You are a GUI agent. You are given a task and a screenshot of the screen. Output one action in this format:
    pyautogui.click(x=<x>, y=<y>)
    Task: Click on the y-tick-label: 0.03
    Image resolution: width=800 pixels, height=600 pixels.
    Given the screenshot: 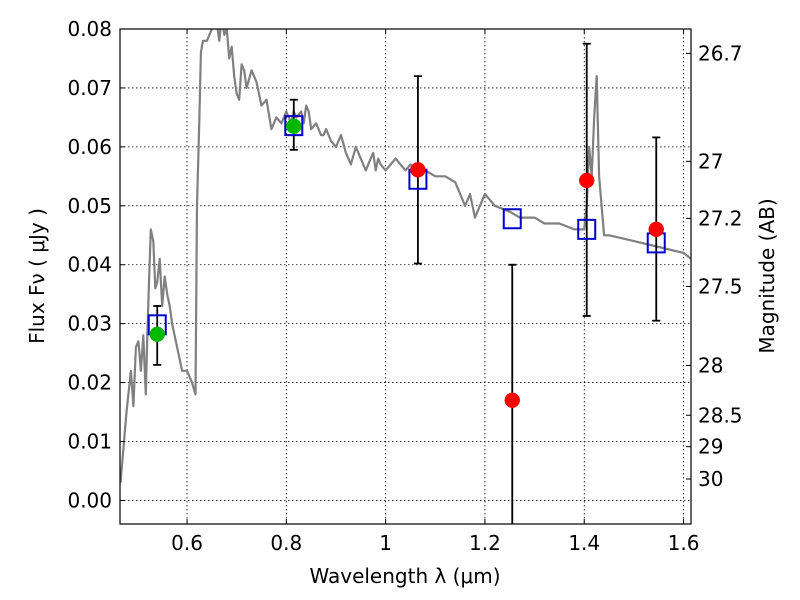 What is the action you would take?
    pyautogui.click(x=89, y=324)
    